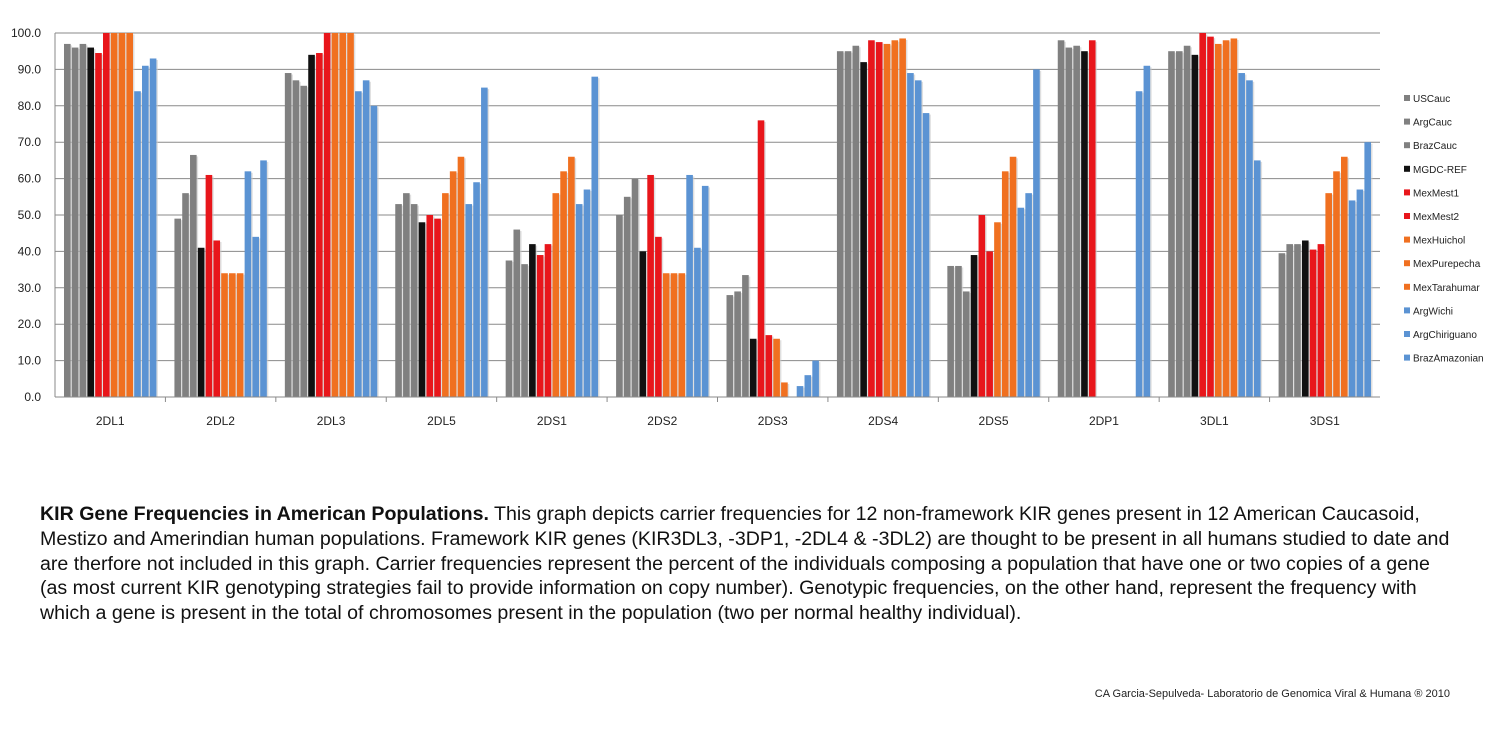 Image resolution: width=1494 pixels, height=734 pixels. What do you see at coordinates (441, 421) in the screenshot?
I see `x-category-label: 2DL5` at bounding box center [441, 421].